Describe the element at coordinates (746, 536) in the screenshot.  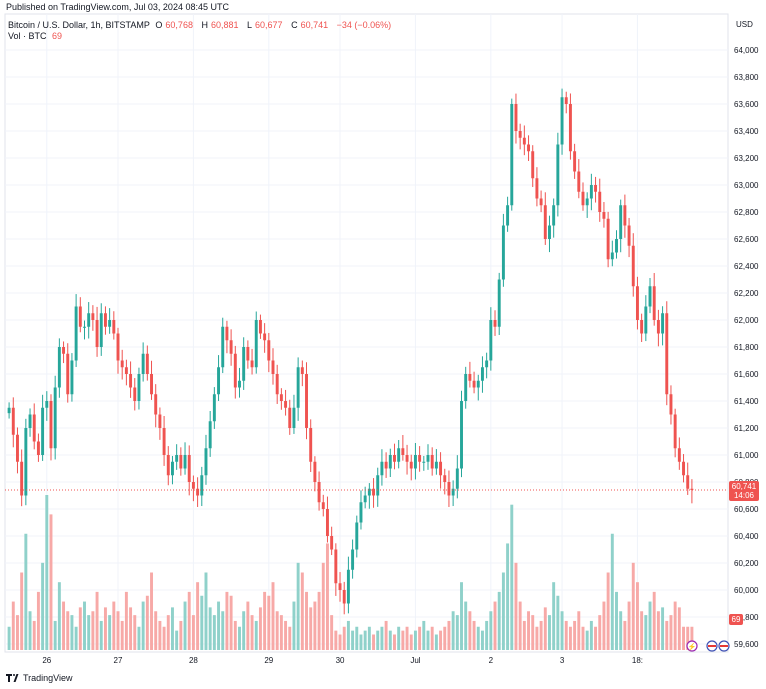
I see `y-tick-label: 60,400` at that location.